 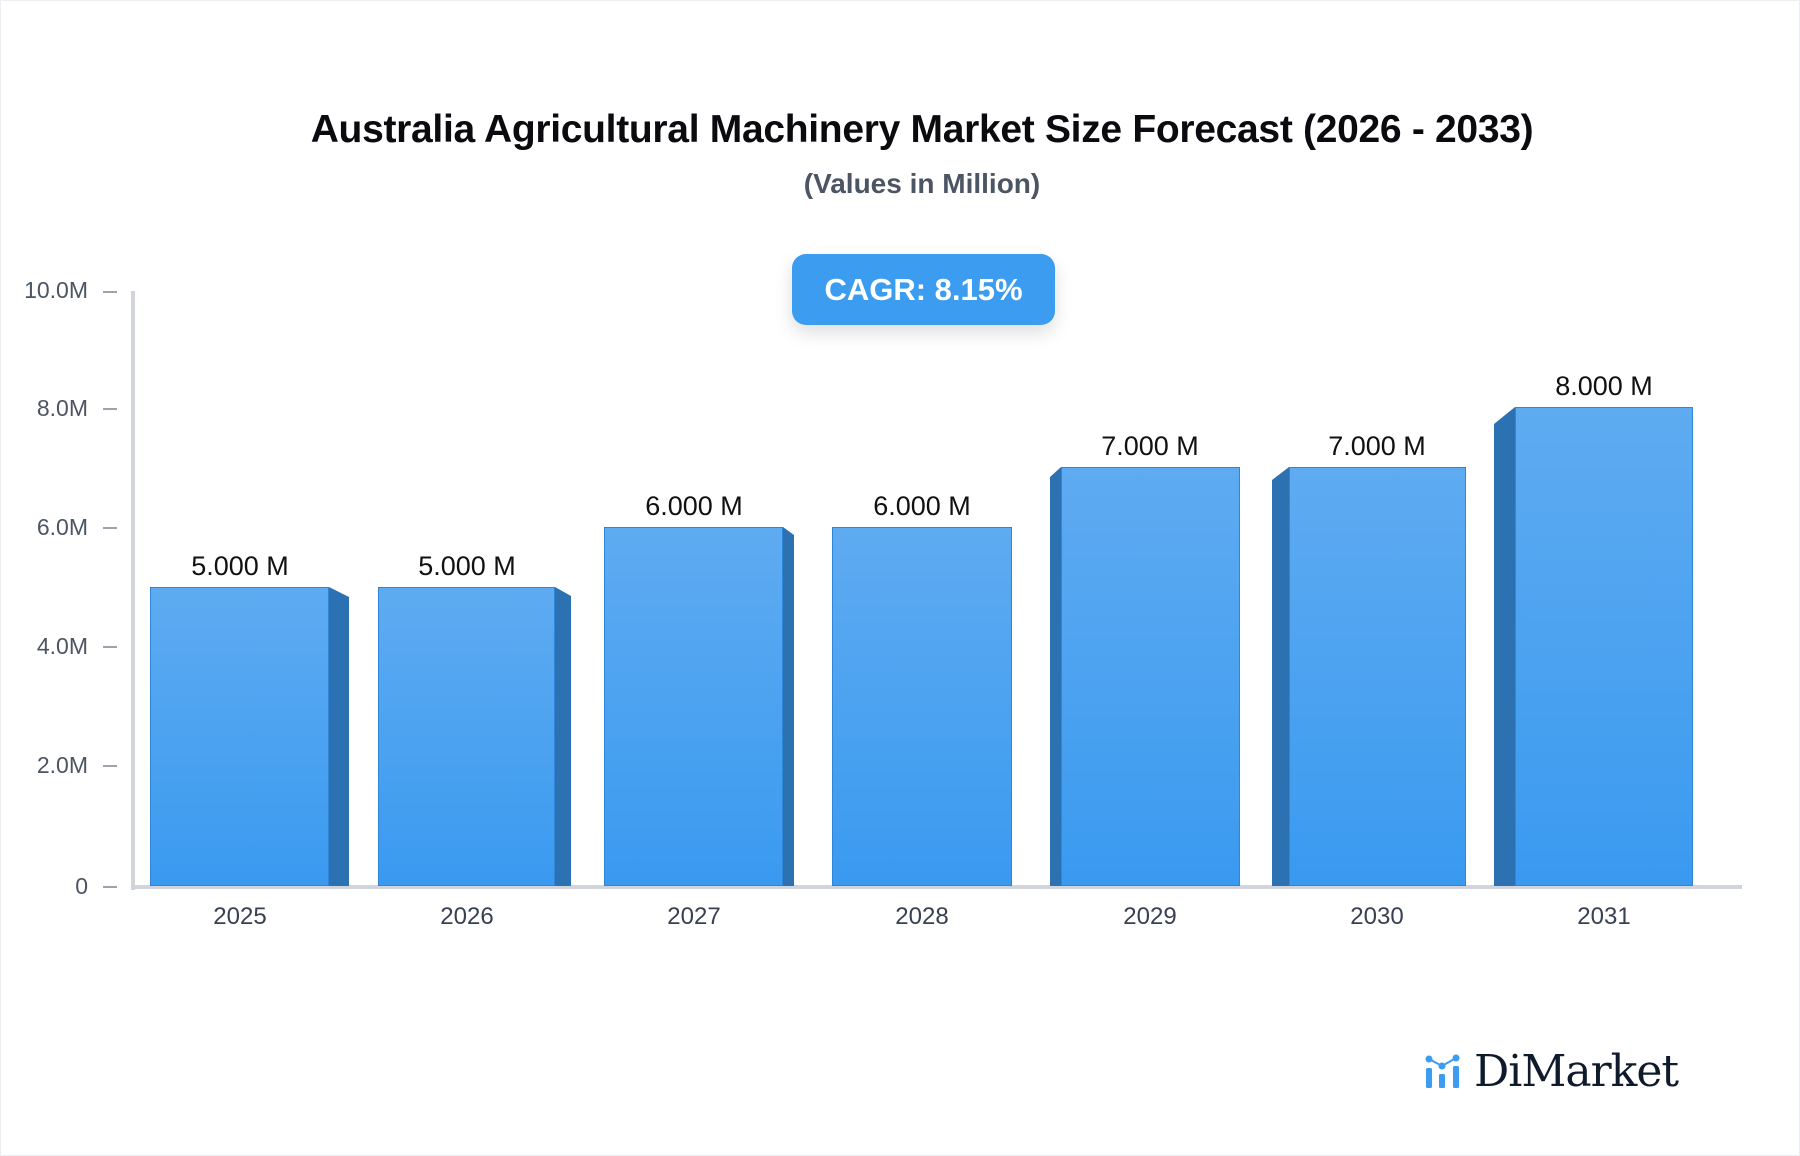 I want to click on x-tick-label: 2027, so click(x=694, y=916).